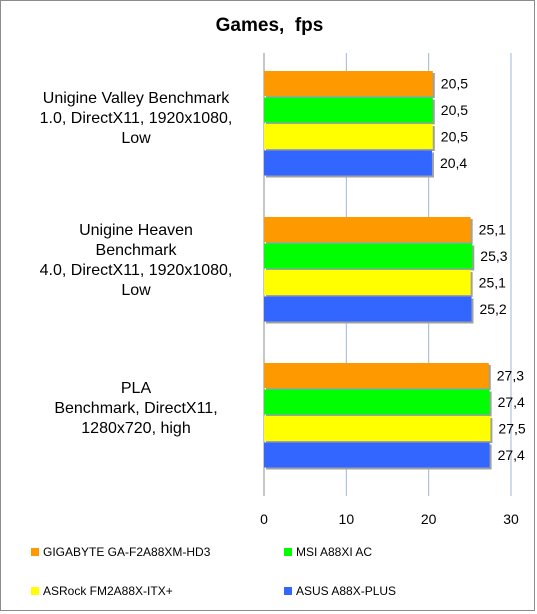 This screenshot has height=614, width=537. Describe the element at coordinates (108, 591) in the screenshot. I see `legend-label-asrock: ASRock FM2A88X-ITX+` at that location.